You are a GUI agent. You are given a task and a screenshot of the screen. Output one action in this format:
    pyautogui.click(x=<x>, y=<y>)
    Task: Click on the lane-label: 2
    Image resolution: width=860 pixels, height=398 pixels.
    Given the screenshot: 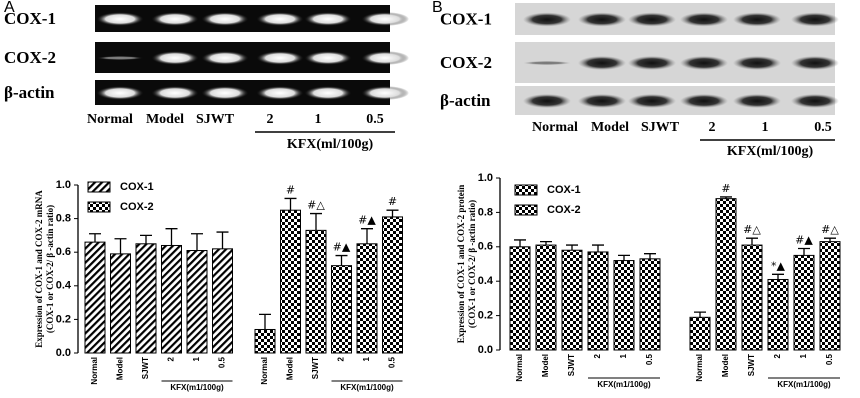 What is the action you would take?
    pyautogui.click(x=270, y=119)
    